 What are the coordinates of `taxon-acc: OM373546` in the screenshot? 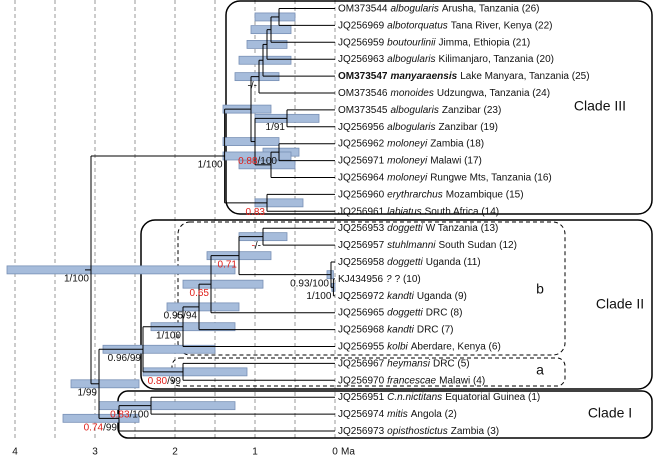 It's located at (363, 93).